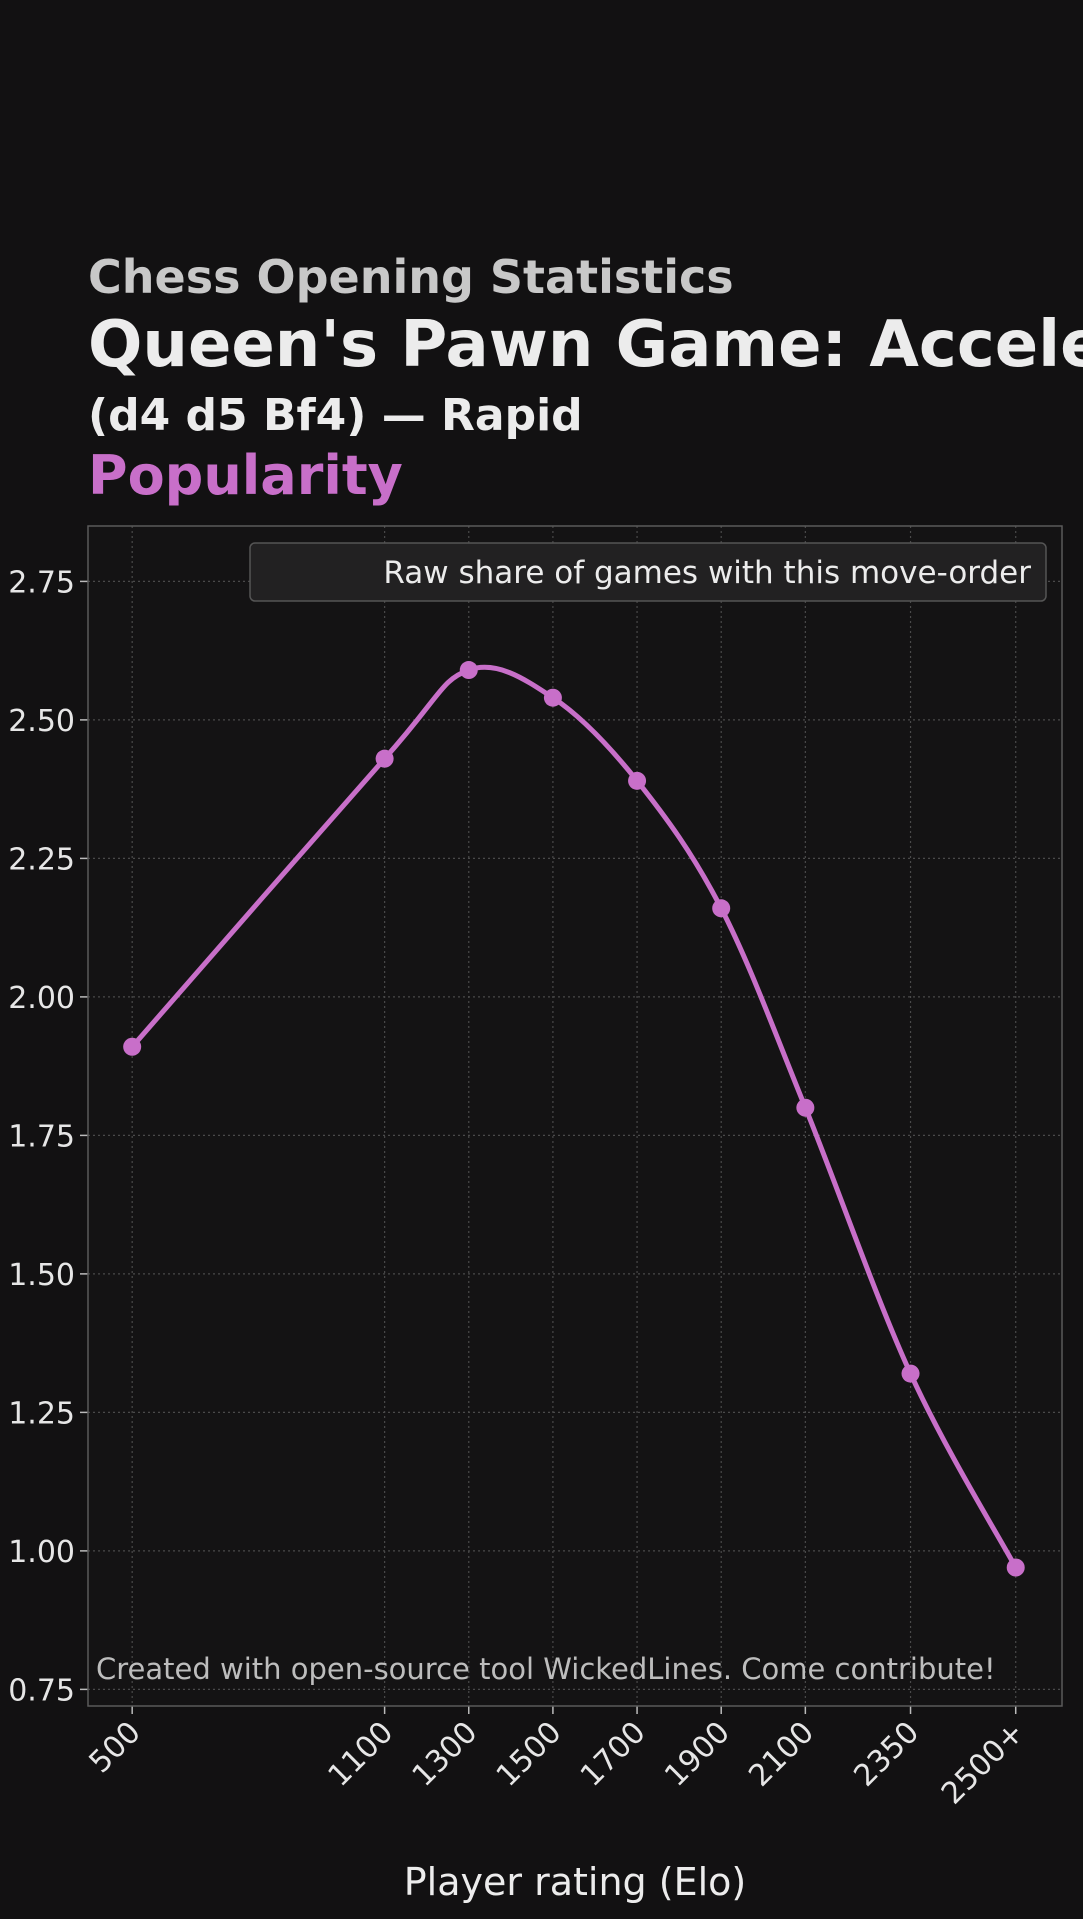 The width and height of the screenshot is (1083, 1919). I want to click on legend-box, so click(648, 572).